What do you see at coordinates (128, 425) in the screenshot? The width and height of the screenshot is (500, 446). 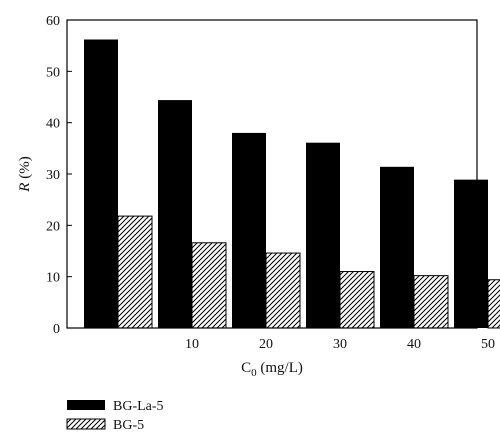 I see `legend-label-bg-5: BG-5` at bounding box center [128, 425].